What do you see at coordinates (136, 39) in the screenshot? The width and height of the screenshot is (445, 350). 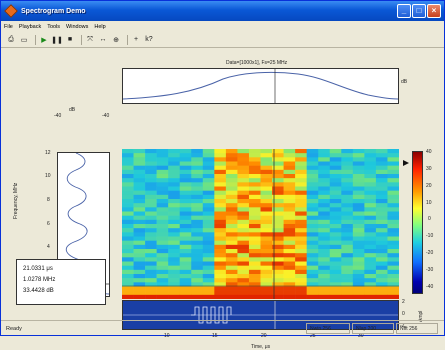 I see `crosshair-icon: +` at bounding box center [136, 39].